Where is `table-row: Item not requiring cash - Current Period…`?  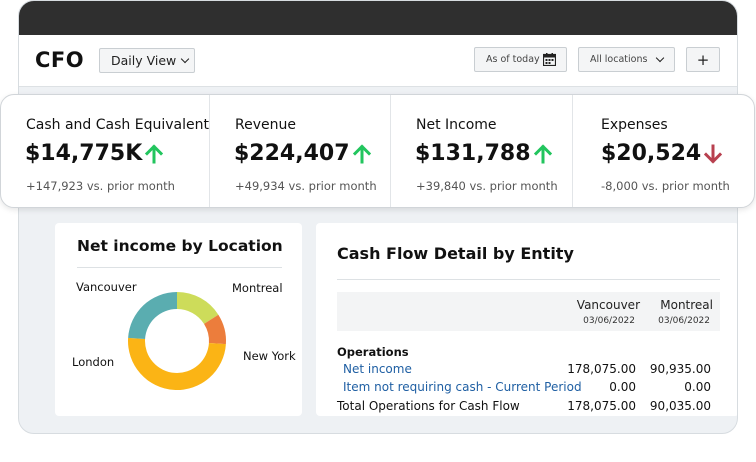 table-row: Item not requiring cash - Current Period… is located at coordinates (526, 388).